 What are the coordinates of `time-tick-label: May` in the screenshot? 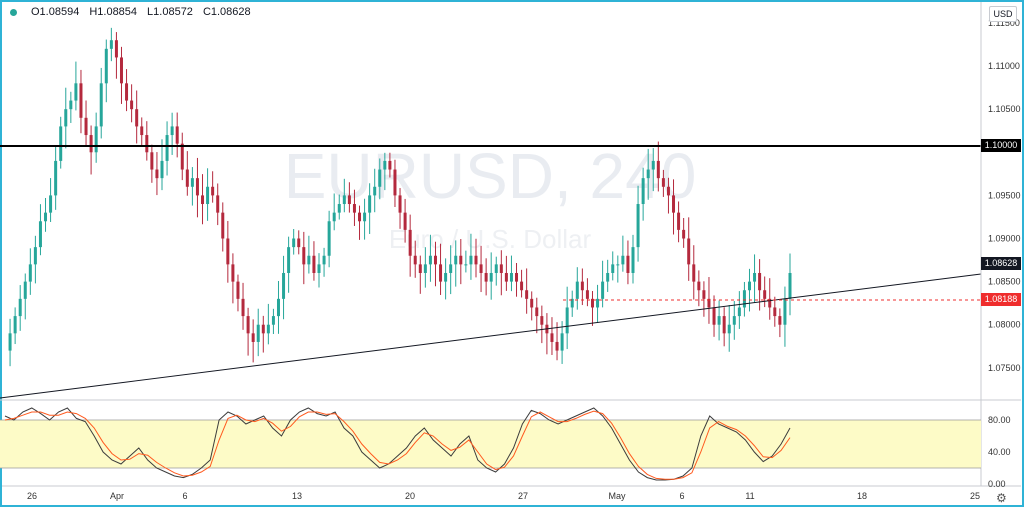 It's located at (617, 496).